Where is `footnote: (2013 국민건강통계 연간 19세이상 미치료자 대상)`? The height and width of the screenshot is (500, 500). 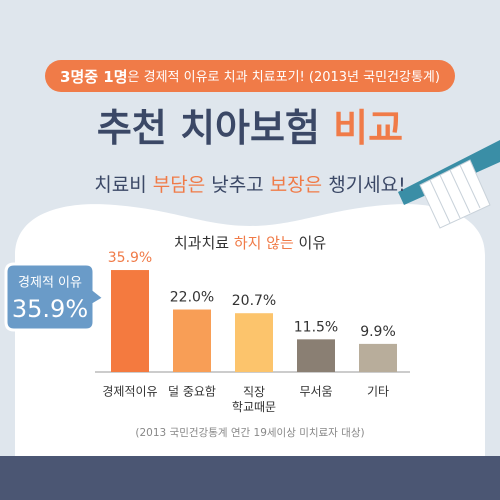
footnote: (2013 국민건강통계 연간 19세이상 미치료자 대상) is located at coordinates (249, 433).